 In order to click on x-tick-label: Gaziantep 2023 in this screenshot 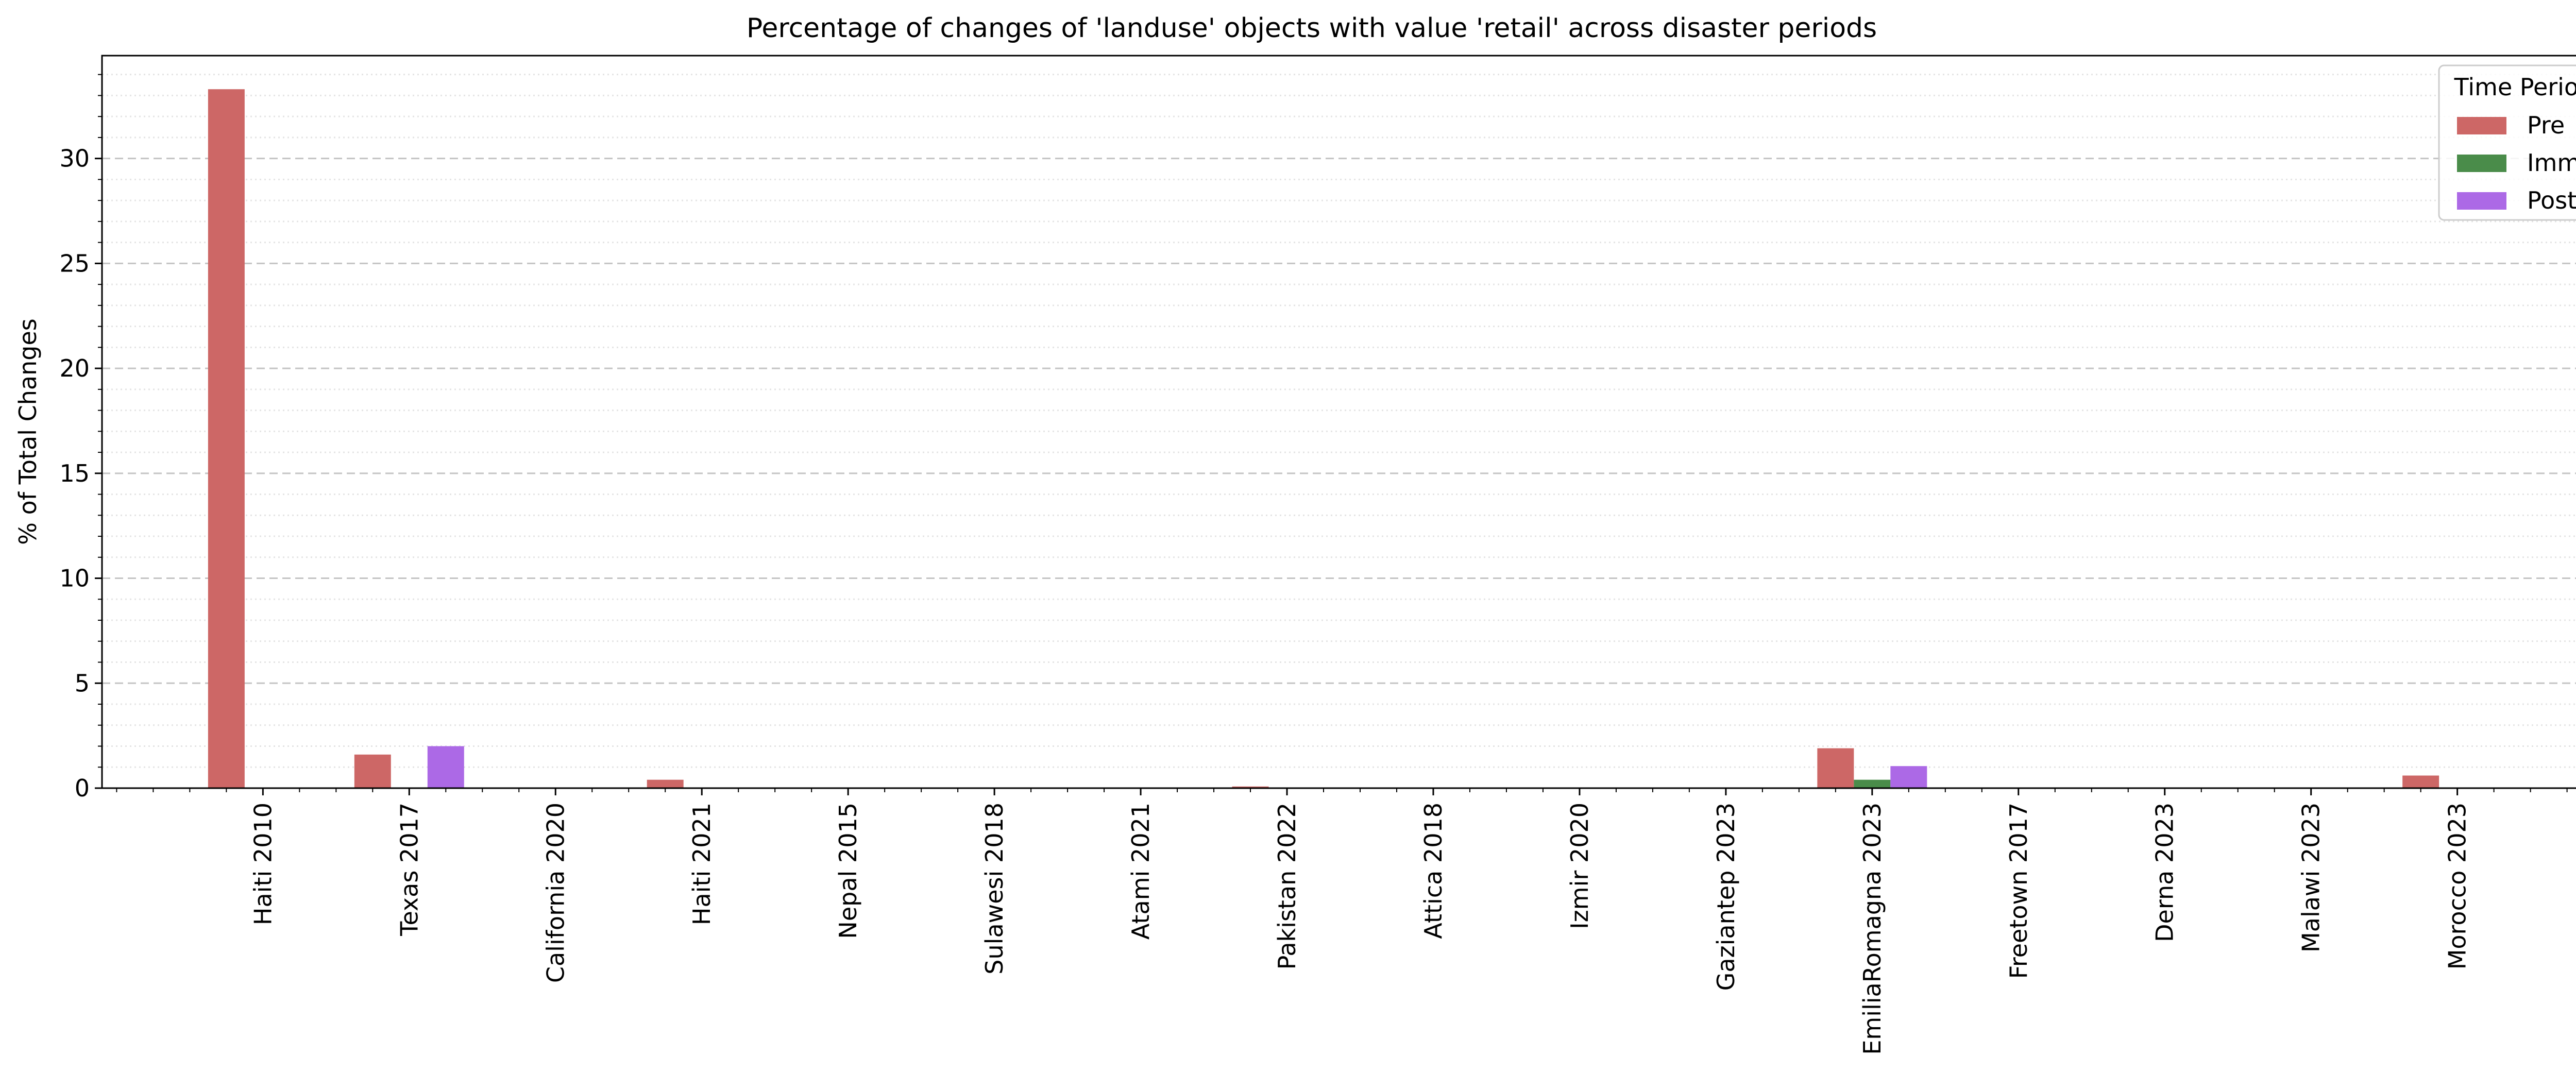, I will do `click(1726, 897)`.